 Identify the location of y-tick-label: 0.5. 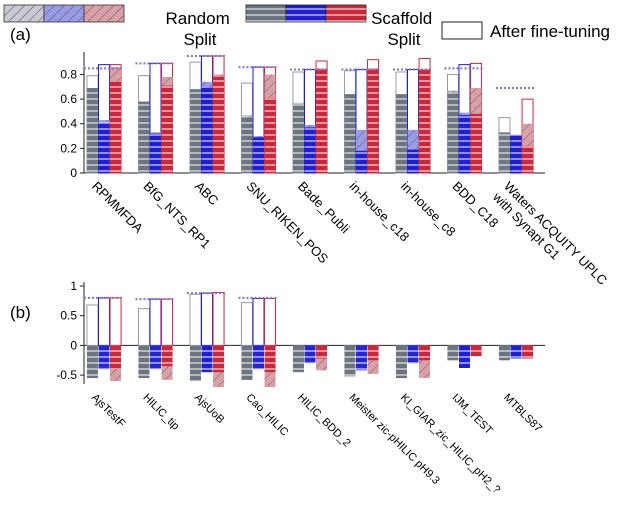
(68, 316).